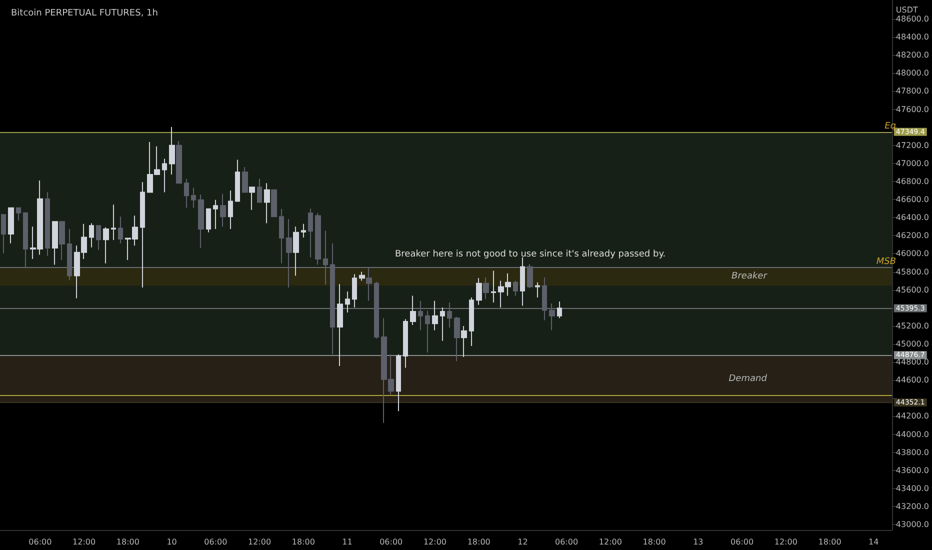  What do you see at coordinates (748, 379) in the screenshot?
I see `band-label: Demand` at bounding box center [748, 379].